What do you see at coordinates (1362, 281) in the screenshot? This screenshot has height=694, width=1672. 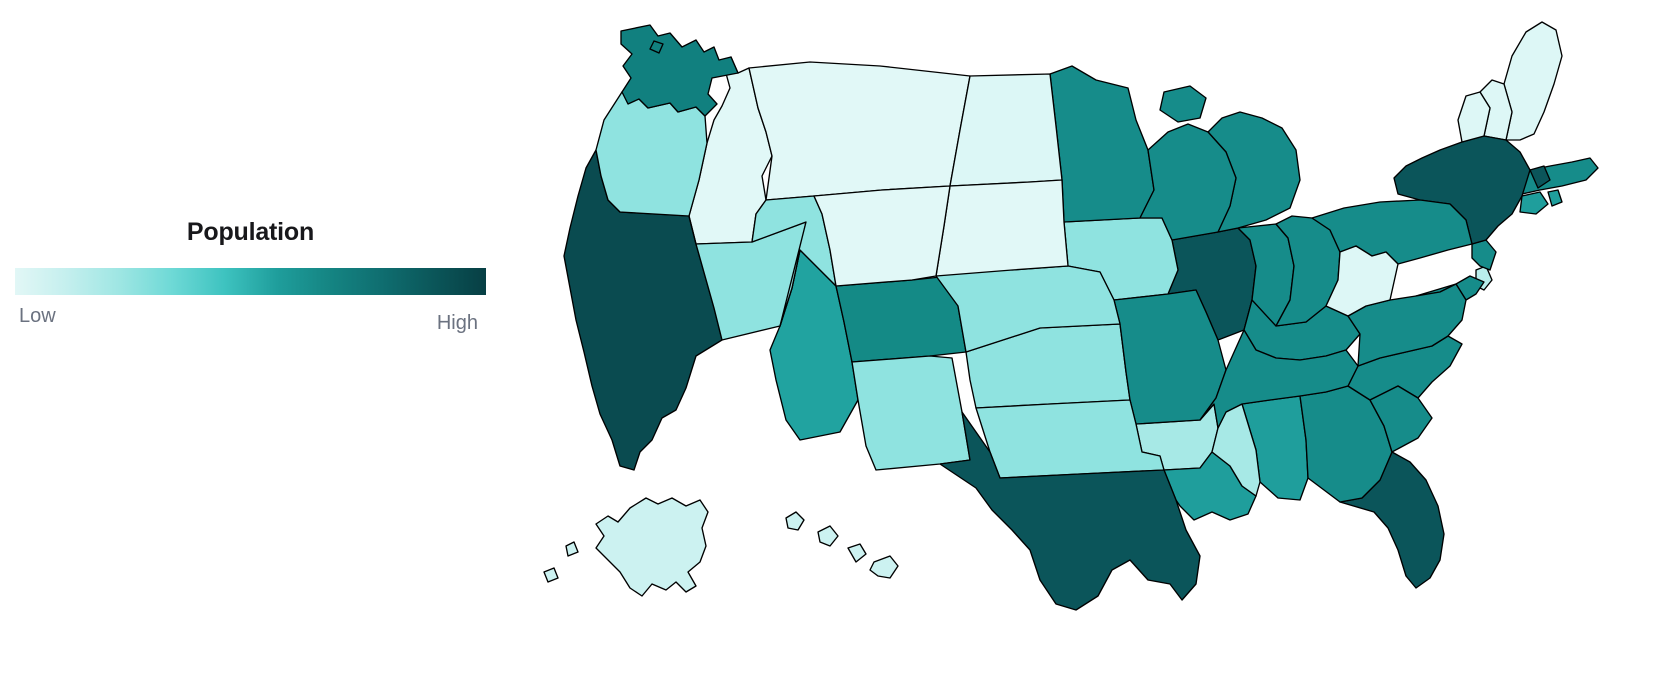 I see `state-wv: West Virginia` at bounding box center [1362, 281].